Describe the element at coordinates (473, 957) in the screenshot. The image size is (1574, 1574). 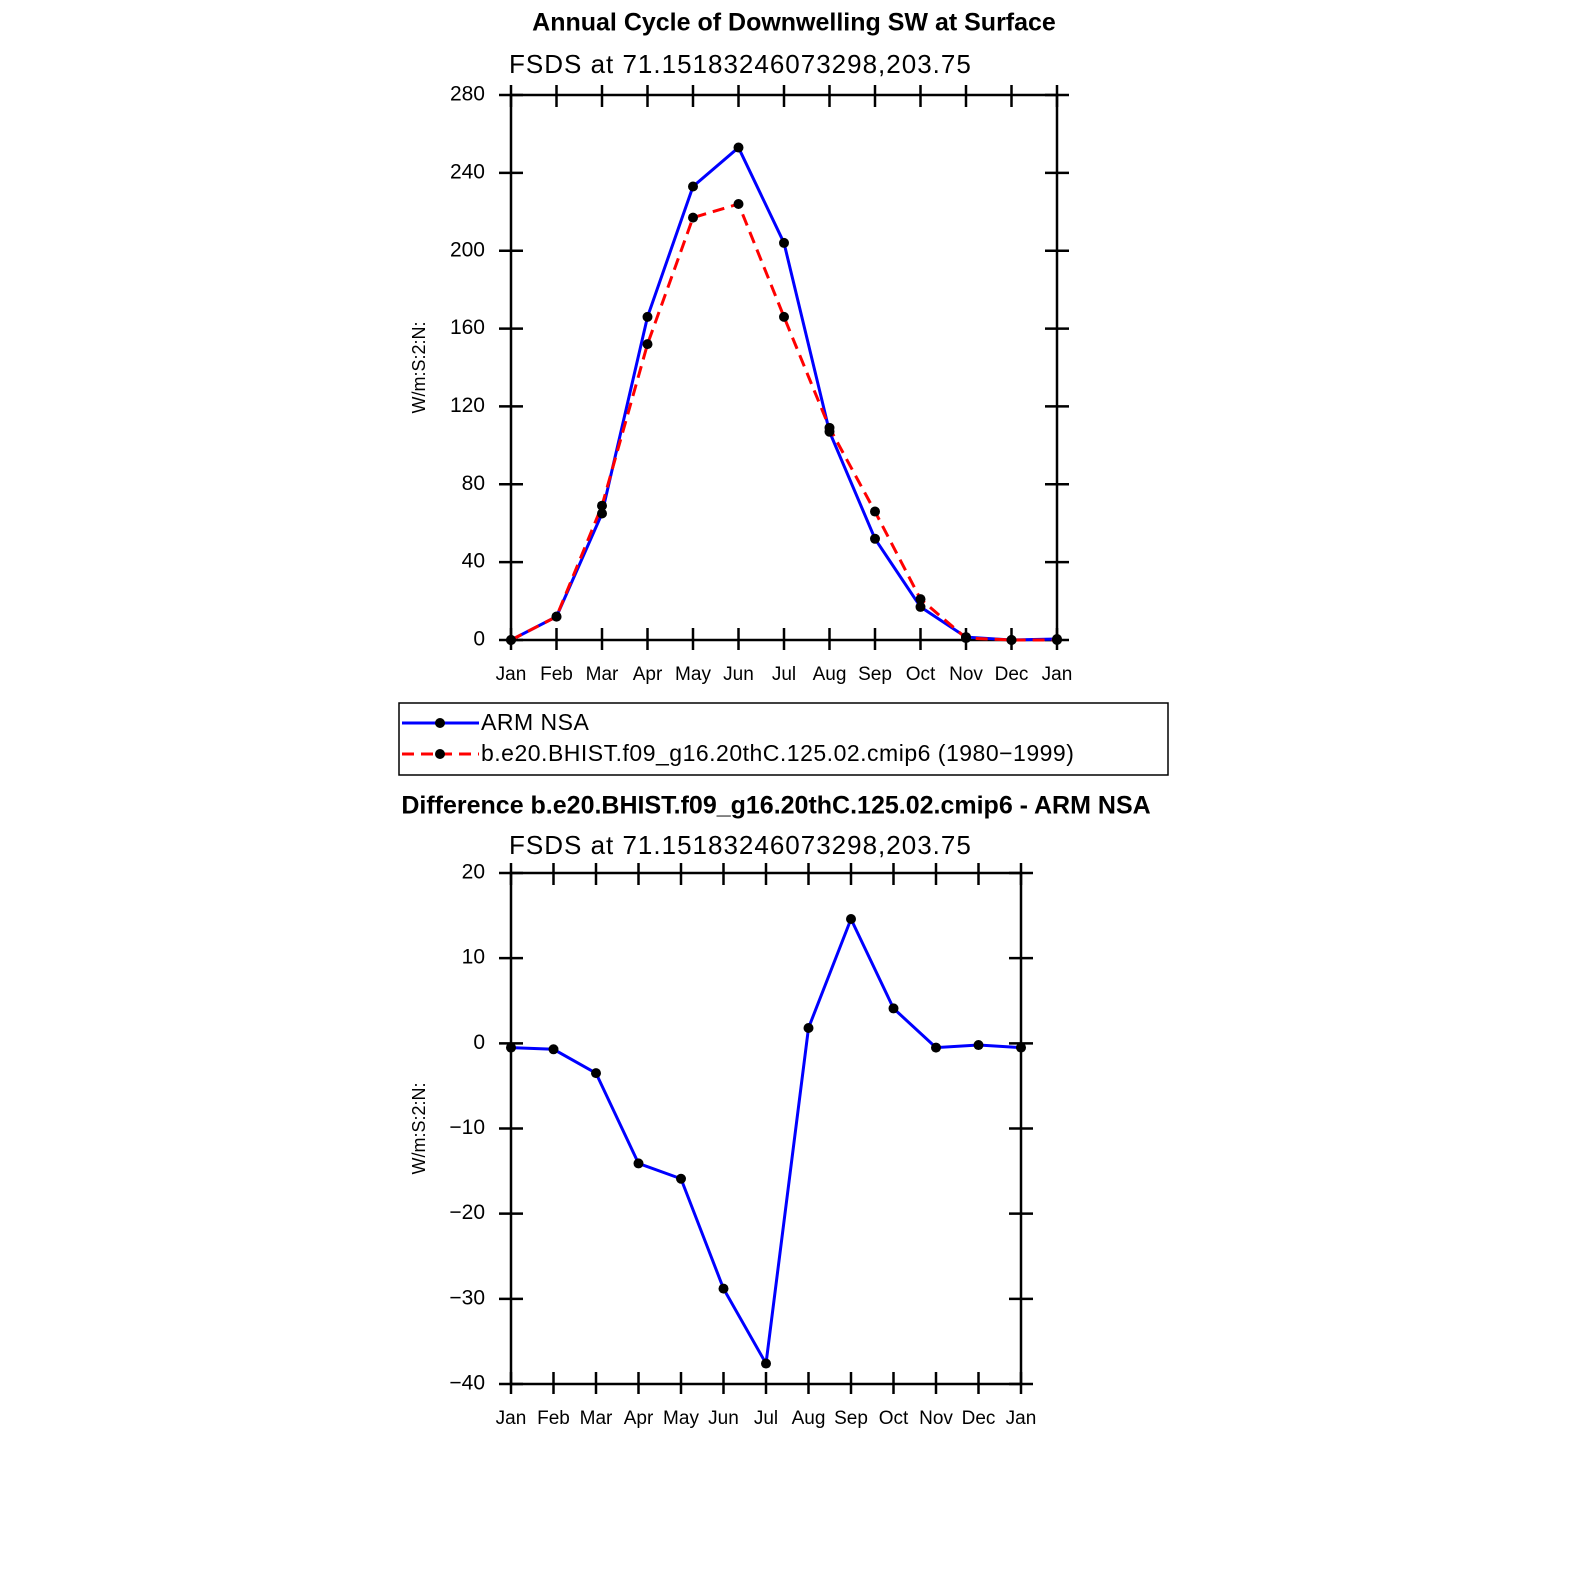
I see `y-tick-label: 10` at that location.